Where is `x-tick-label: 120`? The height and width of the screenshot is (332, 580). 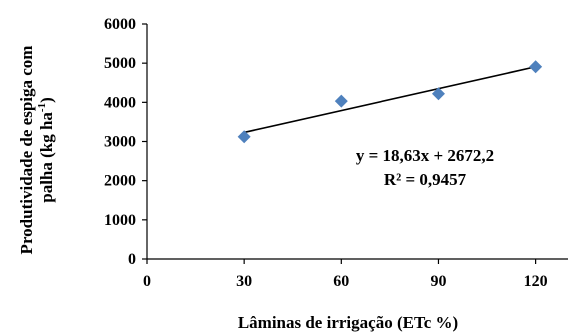
x-tick-label: 120 is located at coordinates (536, 281).